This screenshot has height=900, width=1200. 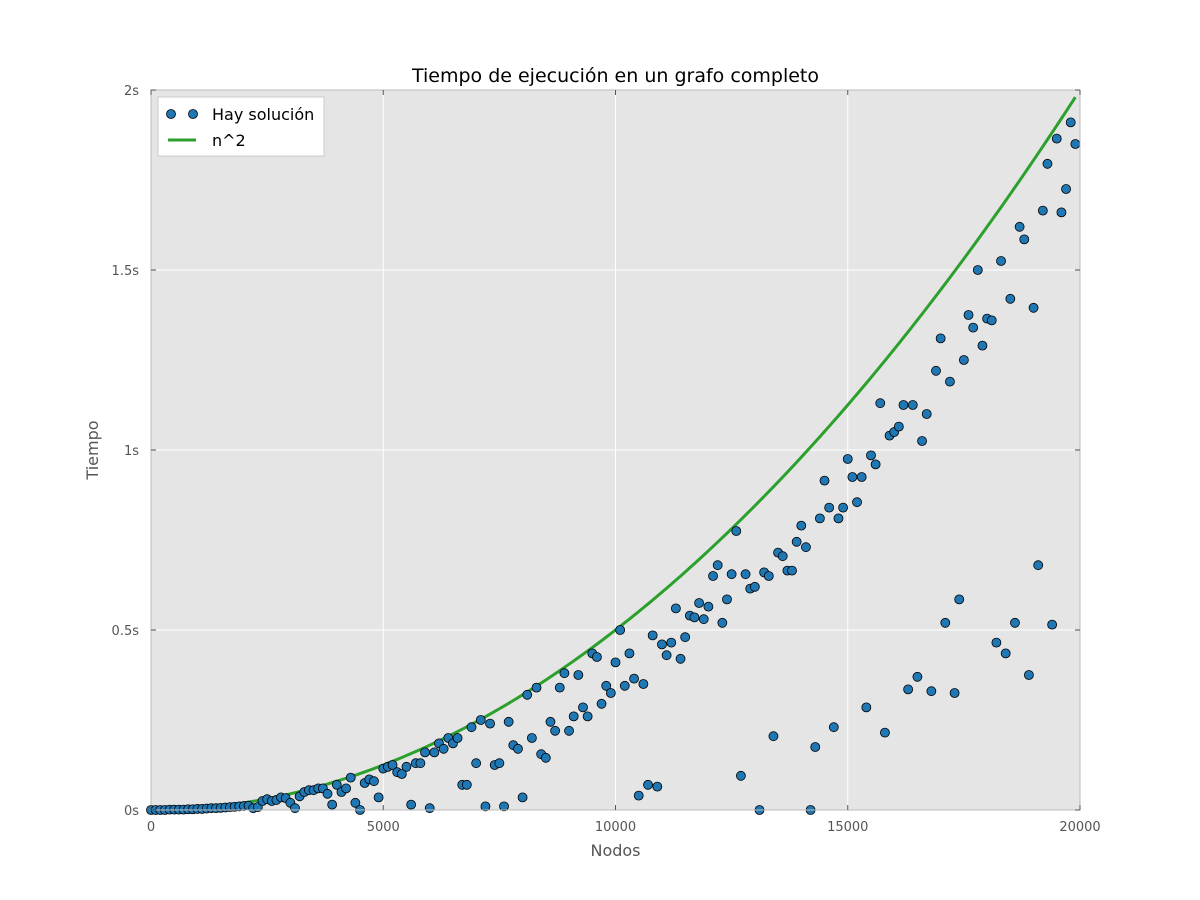 What do you see at coordinates (847, 827) in the screenshot?
I see `x-tick-label: 15000` at bounding box center [847, 827].